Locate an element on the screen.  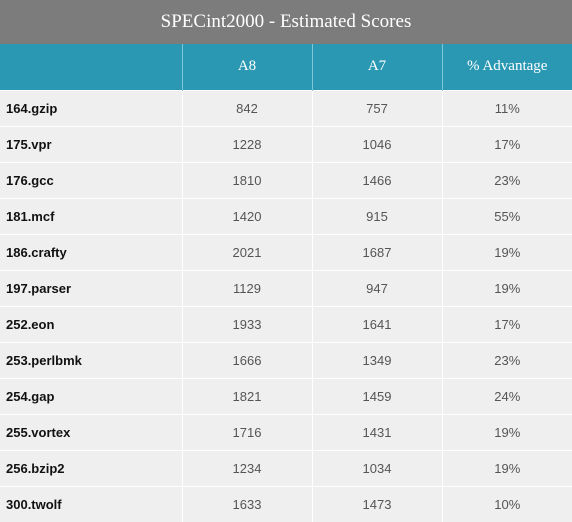
table-row: 254.gap 1821 1459 24% is located at coordinates (286, 395).